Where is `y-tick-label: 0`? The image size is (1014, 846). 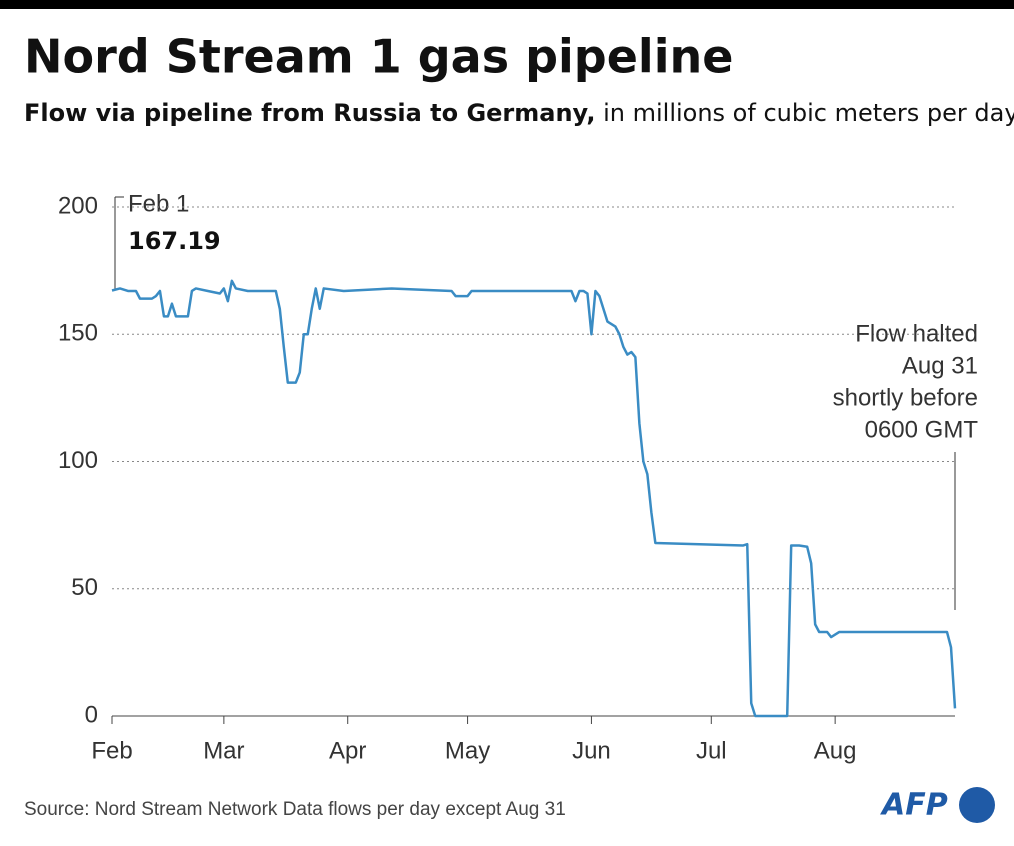
y-tick-label: 0 is located at coordinates (91, 714).